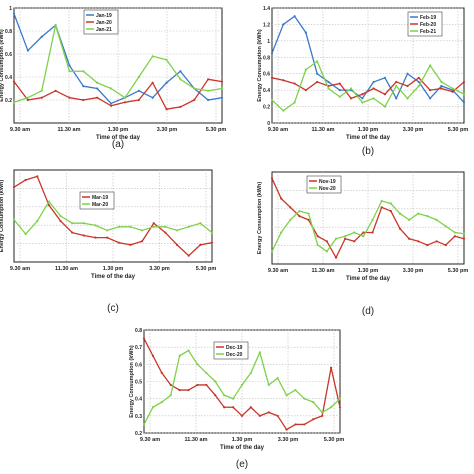 This screenshot has width=474, height=474. I want to click on legend-label: Dec-20, so click(234, 355).